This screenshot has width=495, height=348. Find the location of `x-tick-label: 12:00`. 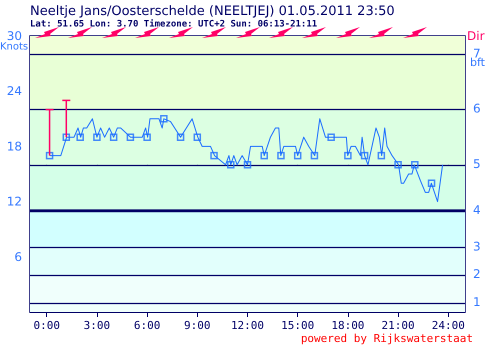

x-tick-label: 12:00 is located at coordinates (247, 325).